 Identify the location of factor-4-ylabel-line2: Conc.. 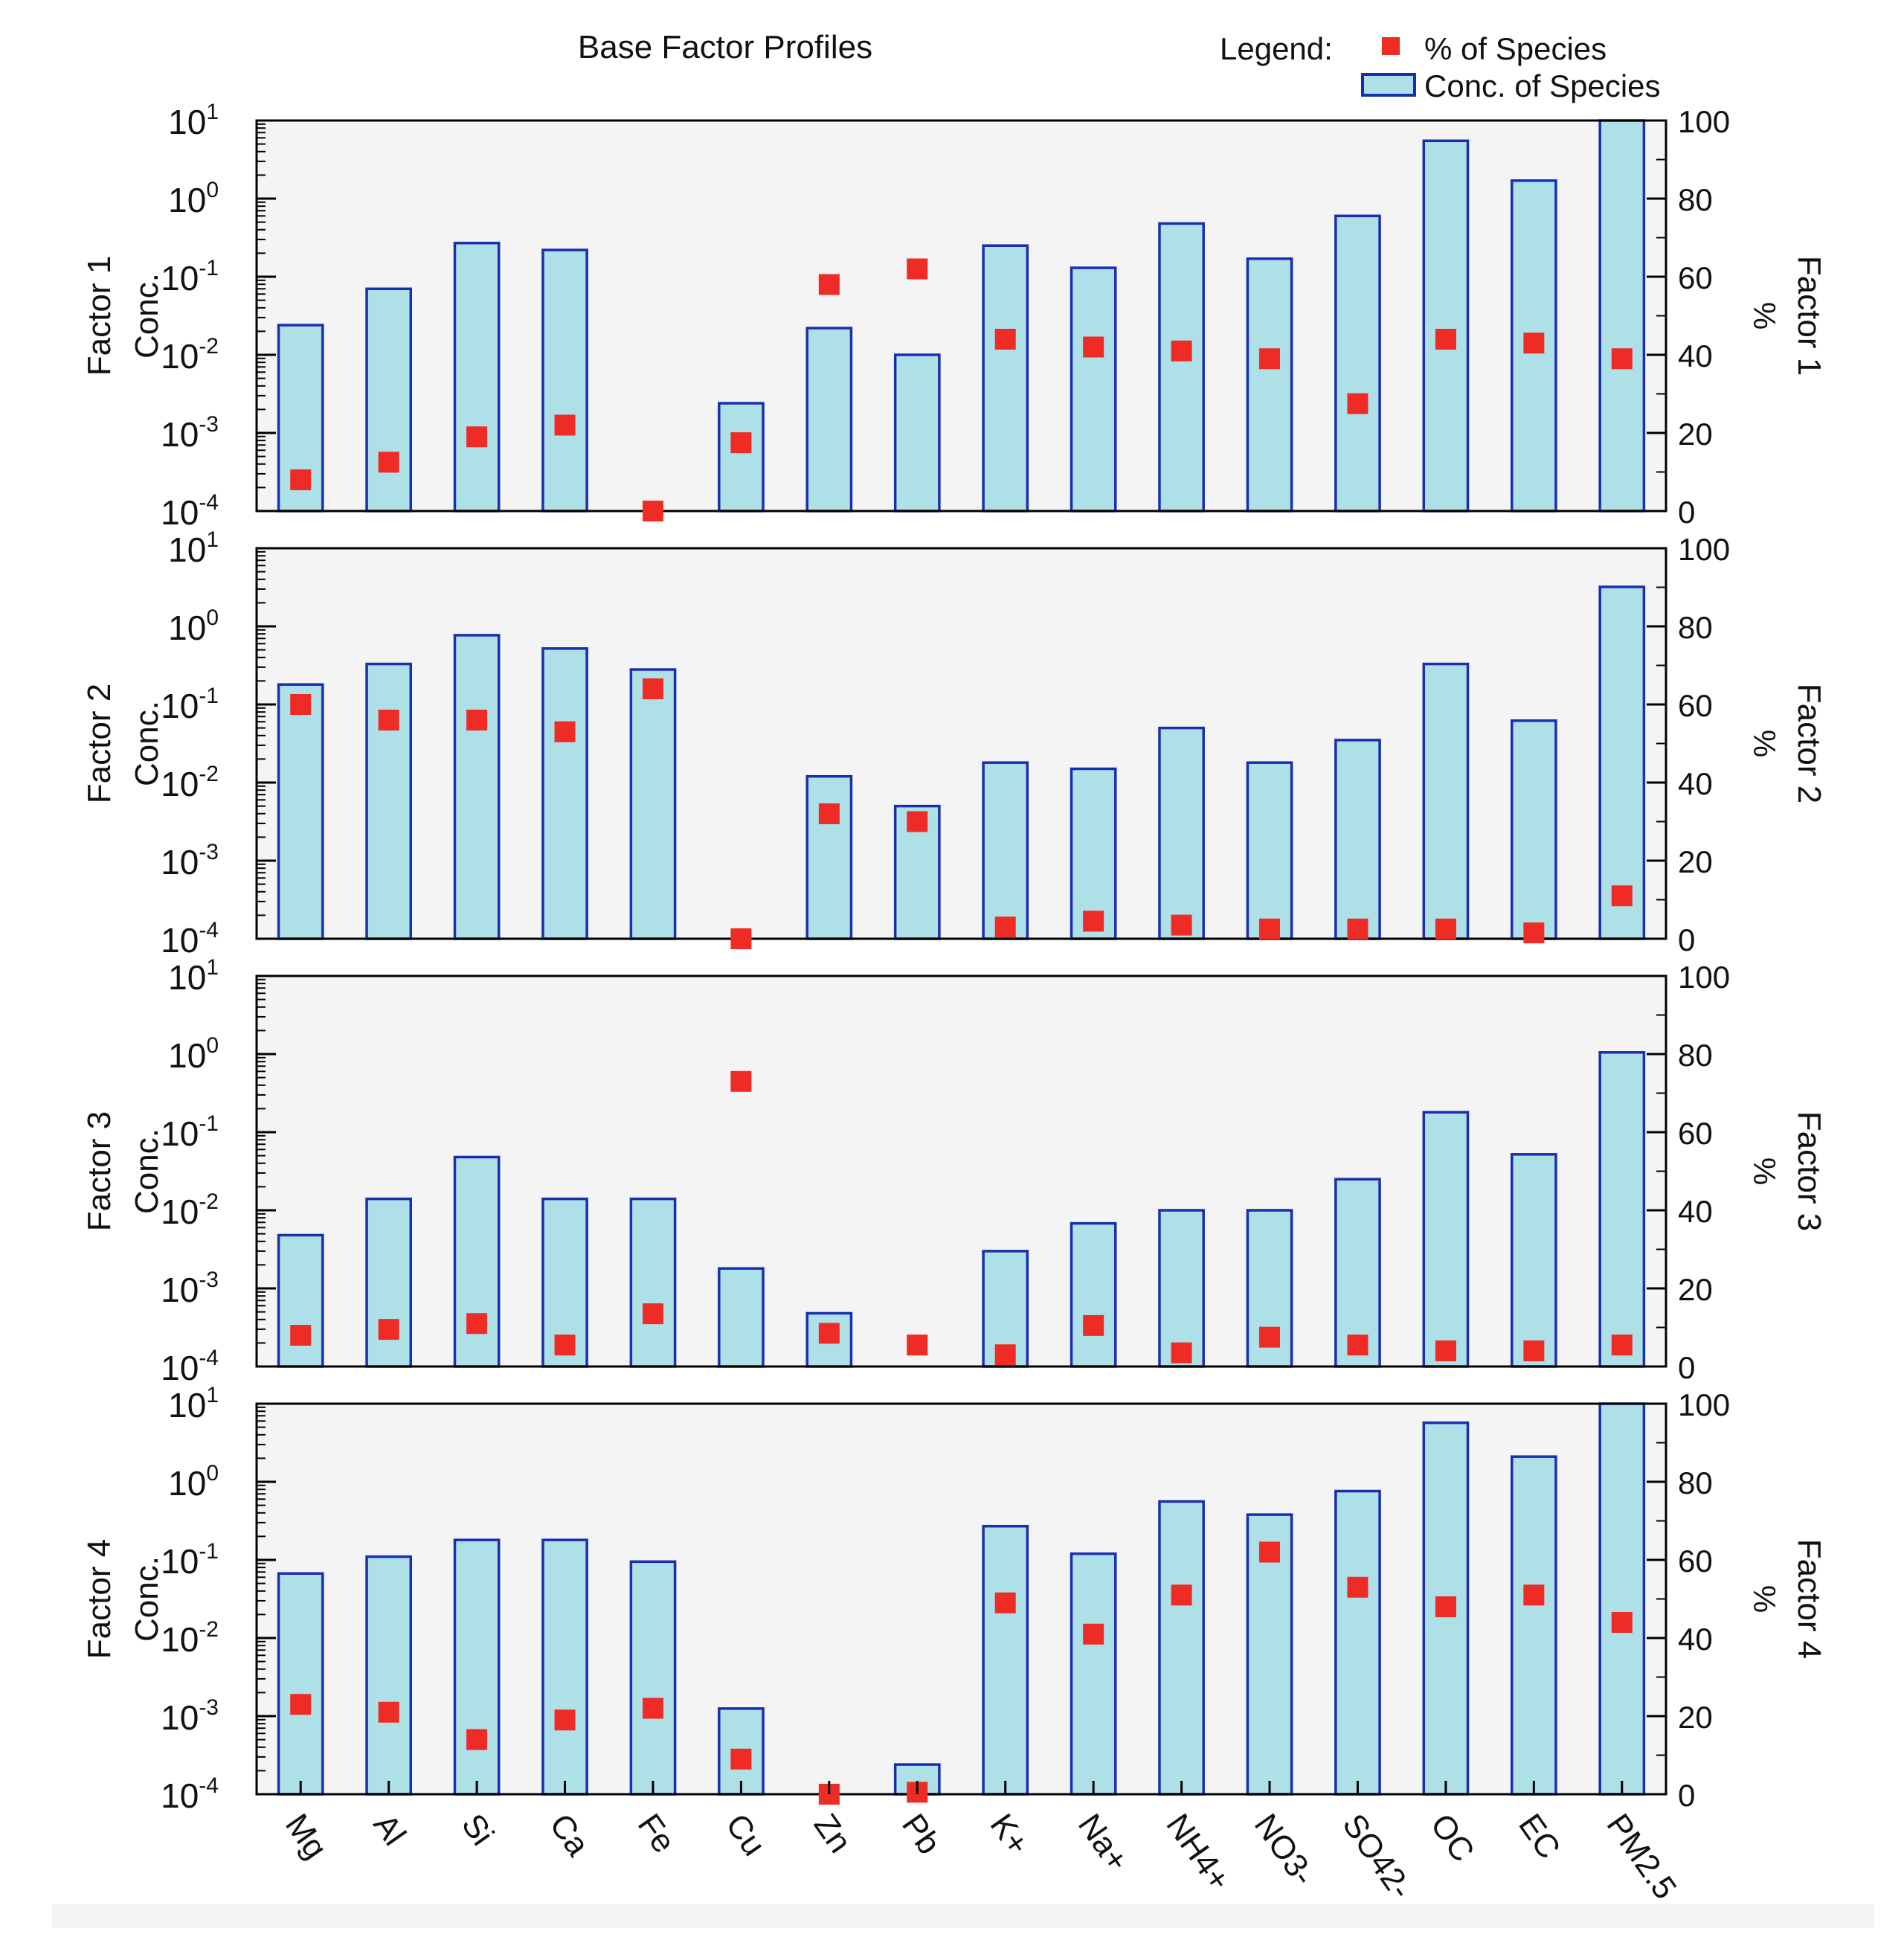
(147, 1599).